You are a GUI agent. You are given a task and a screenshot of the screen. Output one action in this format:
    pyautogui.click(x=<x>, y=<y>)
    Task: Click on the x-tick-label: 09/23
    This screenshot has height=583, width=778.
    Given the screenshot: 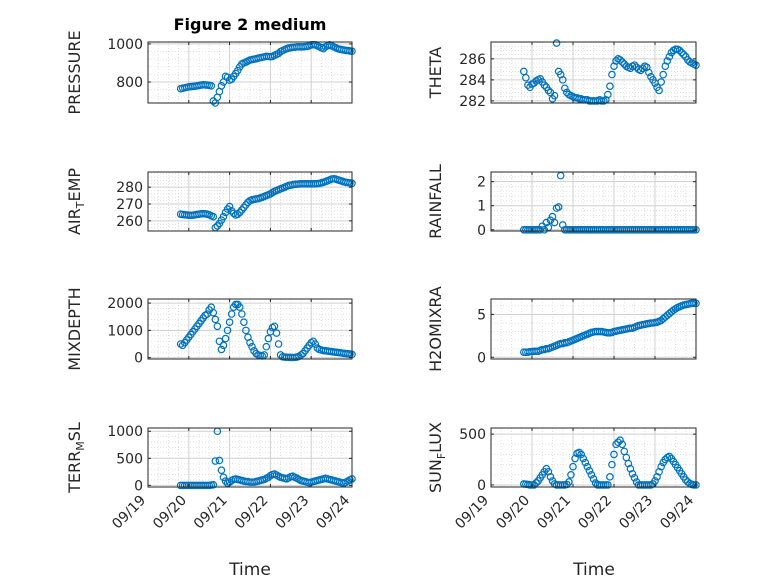 What is the action you would take?
    pyautogui.click(x=636, y=513)
    